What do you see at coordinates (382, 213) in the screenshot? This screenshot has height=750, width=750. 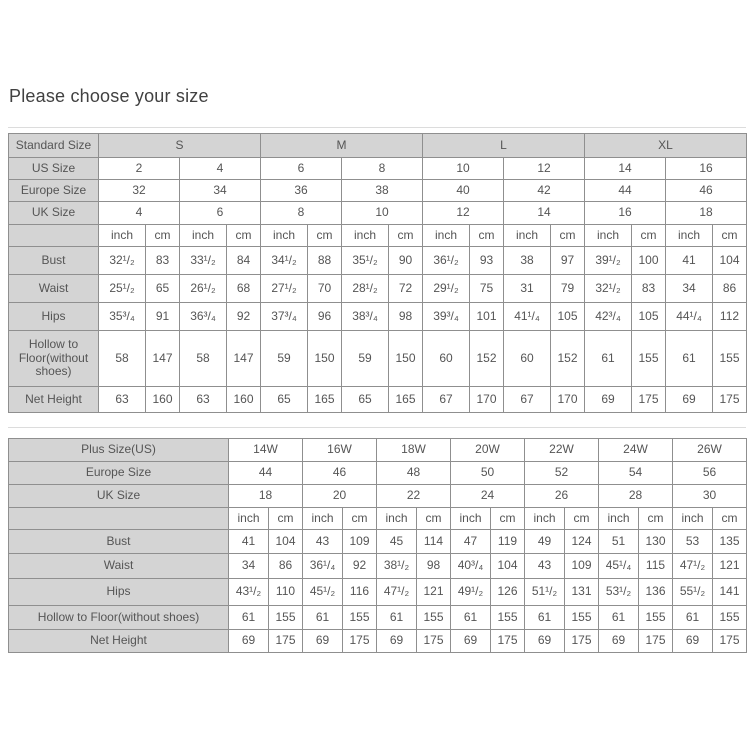 I see `size-value-cell: 10` at bounding box center [382, 213].